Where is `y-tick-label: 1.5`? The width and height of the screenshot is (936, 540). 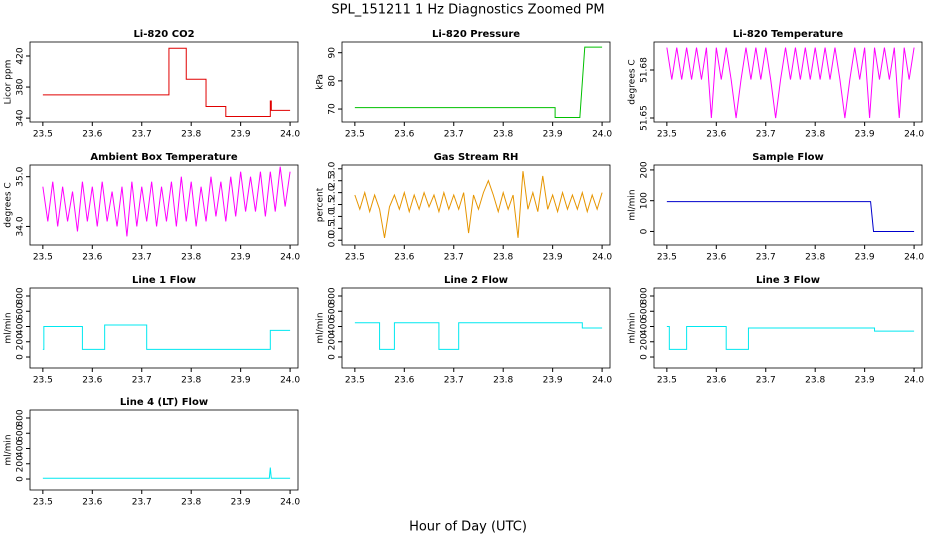 y-tick-label: 1.5 is located at coordinates (333, 204).